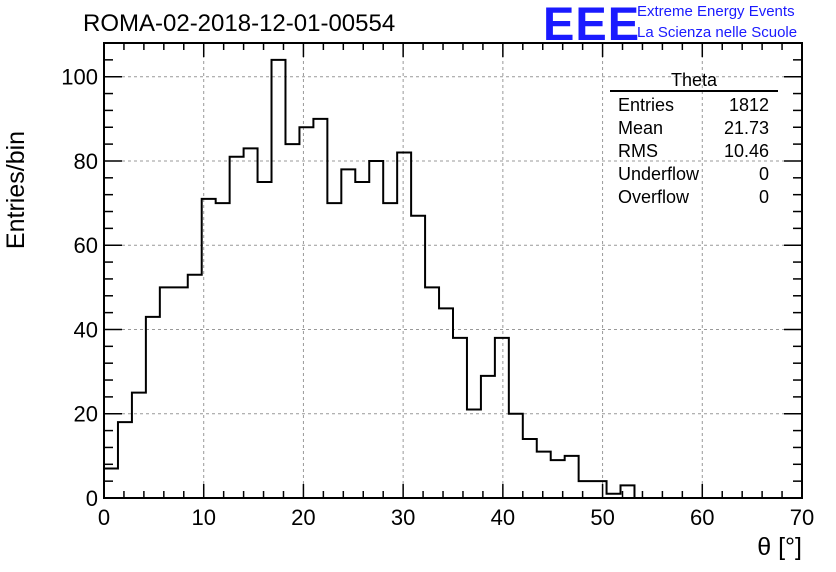 This screenshot has height=572, width=836. What do you see at coordinates (746, 128) in the screenshot?
I see `stats-row-value: 21.73` at bounding box center [746, 128].